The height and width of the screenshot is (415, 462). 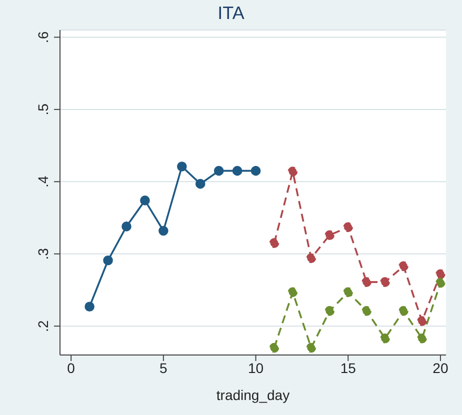 What do you see at coordinates (348, 368) in the screenshot?
I see `x-tick-label: 15` at bounding box center [348, 368].